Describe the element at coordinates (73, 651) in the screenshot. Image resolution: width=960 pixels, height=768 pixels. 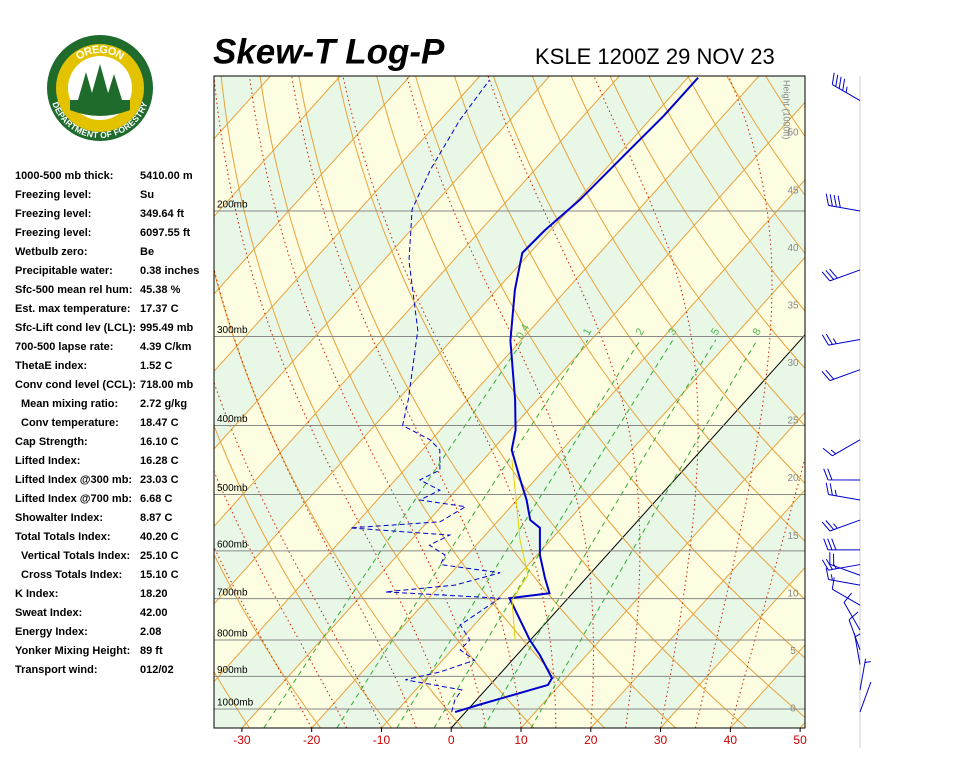
I see `stat-label: Yonker Mixing Height:` at that location.